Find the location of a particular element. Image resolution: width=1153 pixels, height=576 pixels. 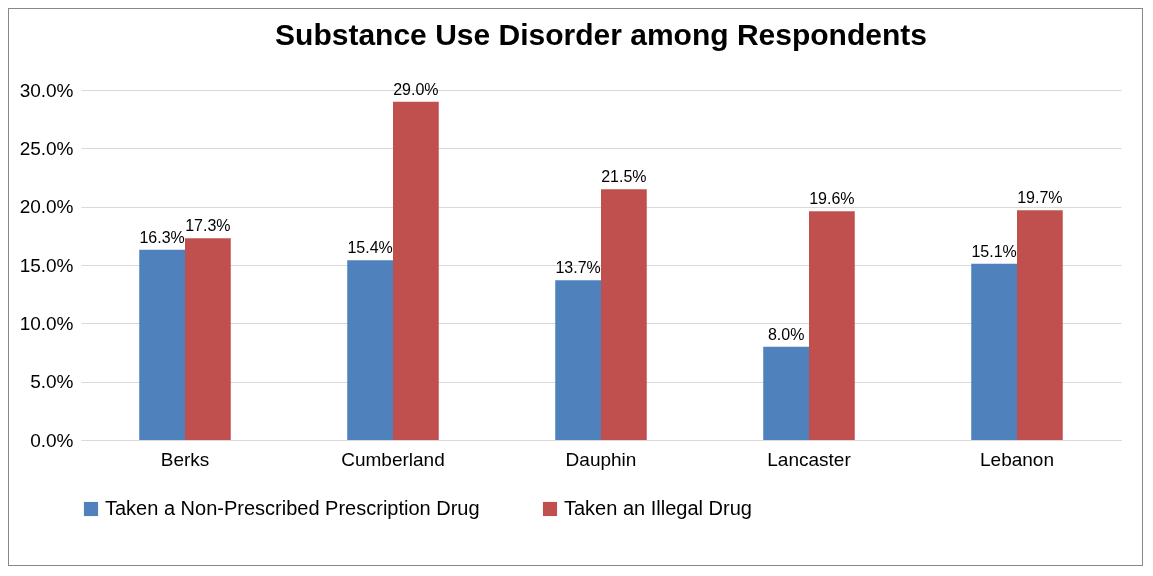

y-tick-label: 30.0% is located at coordinates (46, 90).